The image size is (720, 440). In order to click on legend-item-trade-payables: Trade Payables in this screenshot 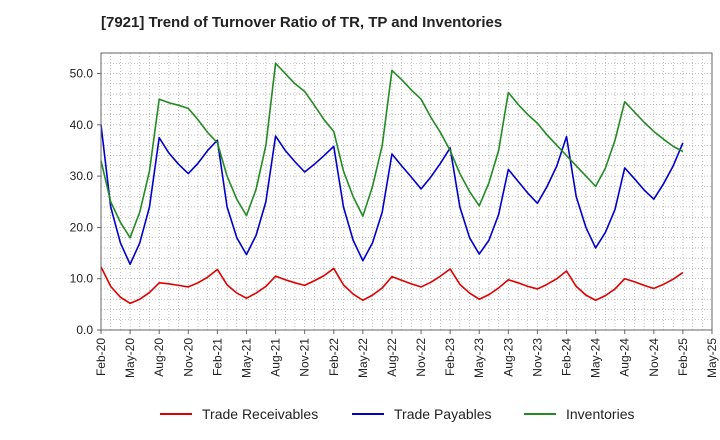, I will do `click(422, 414)`.